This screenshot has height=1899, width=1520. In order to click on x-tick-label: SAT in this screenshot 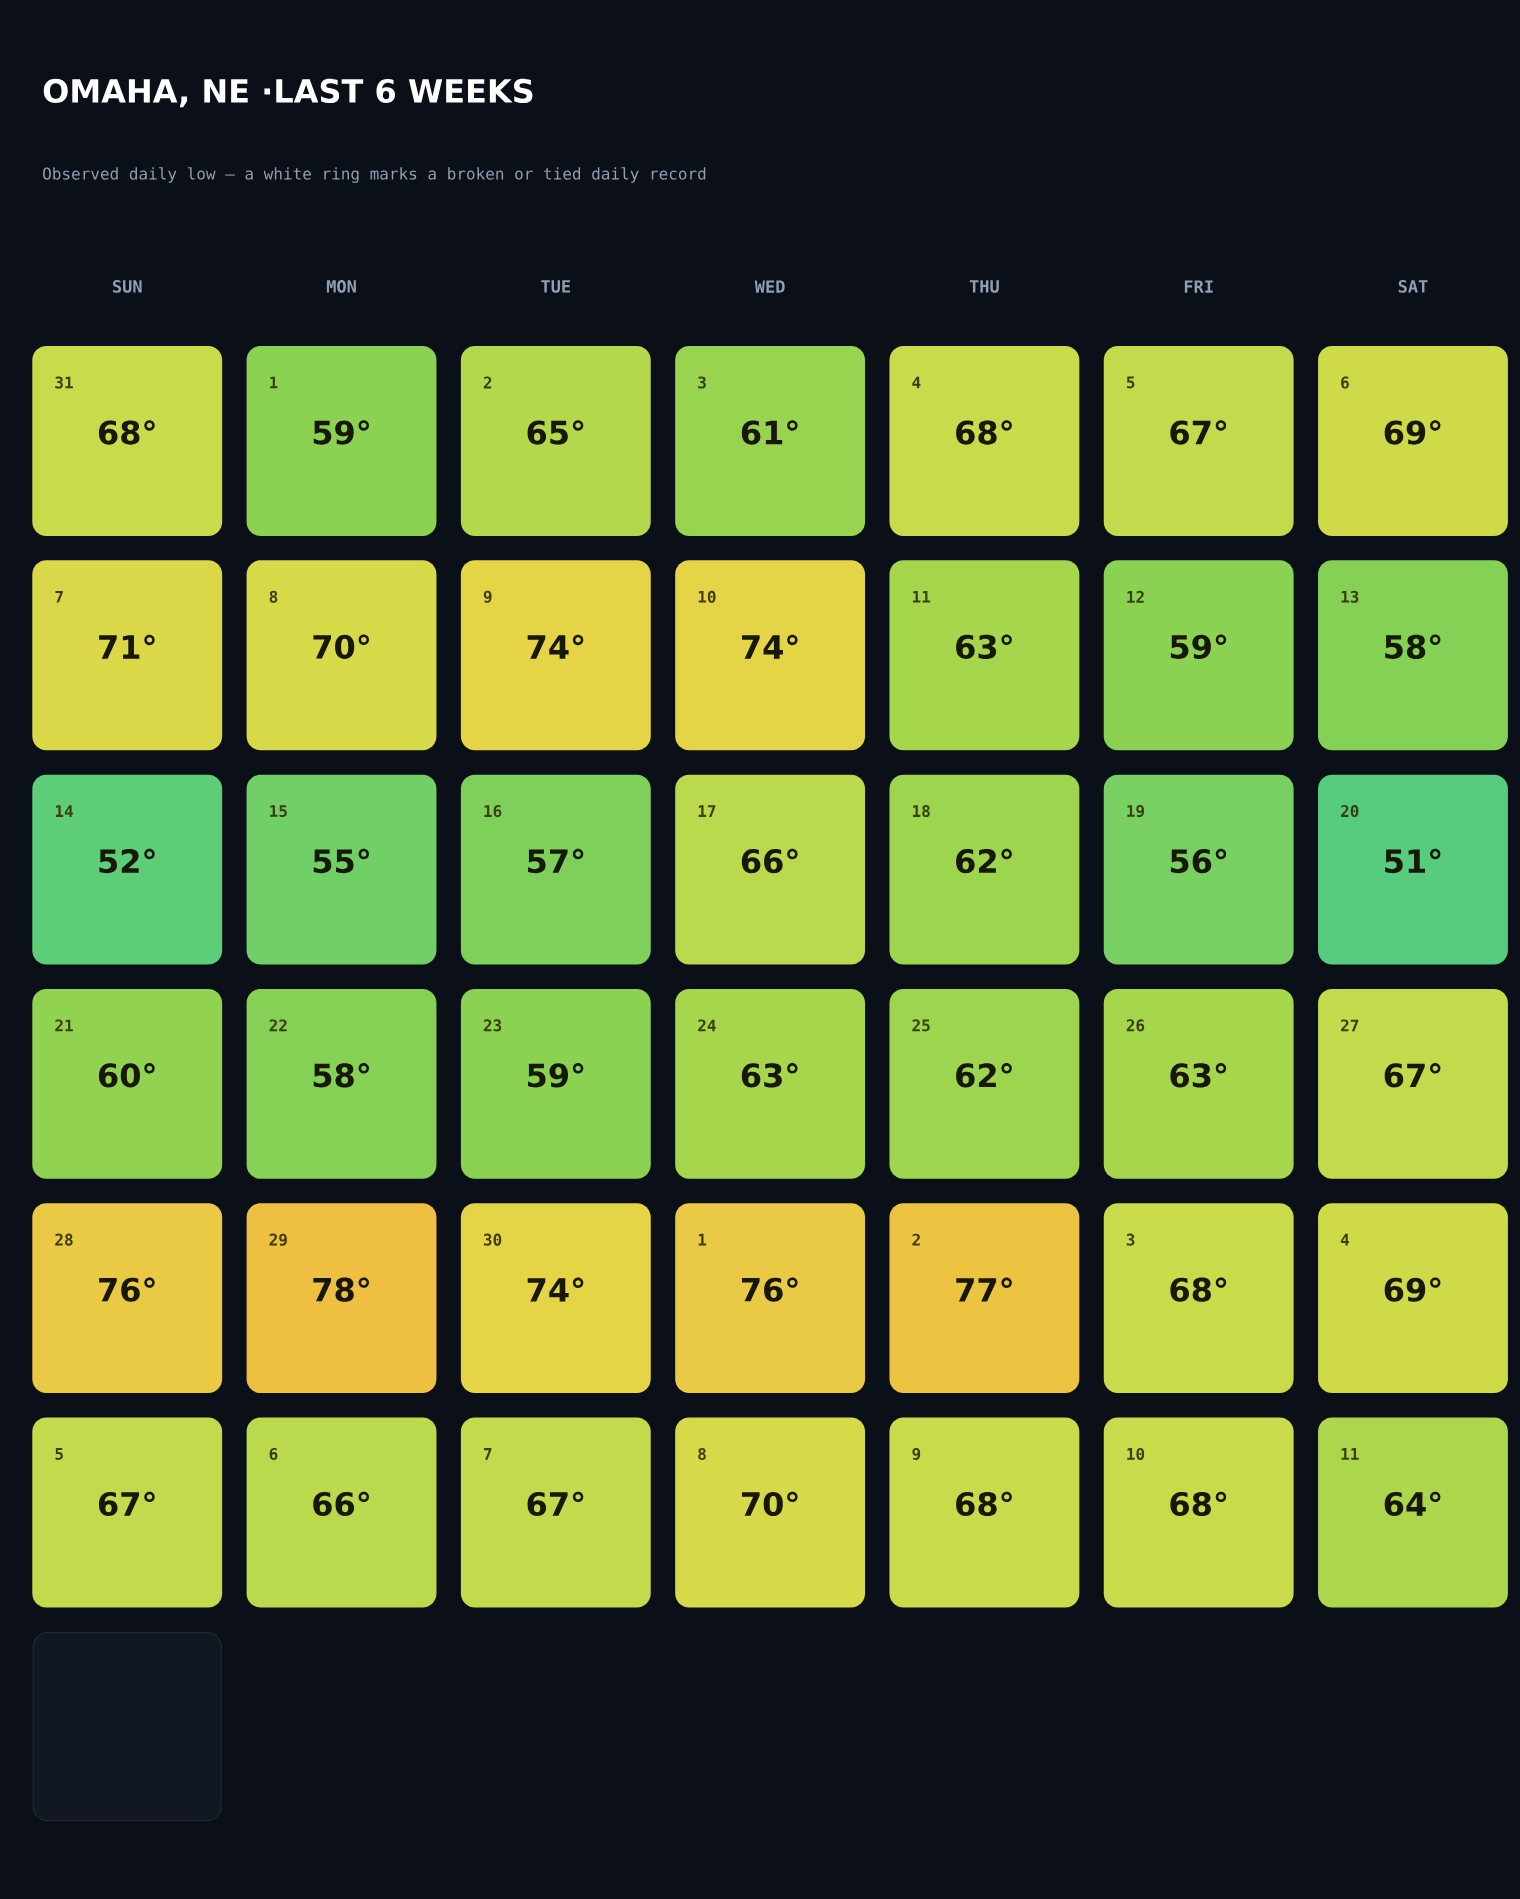, I will do `click(1413, 286)`.